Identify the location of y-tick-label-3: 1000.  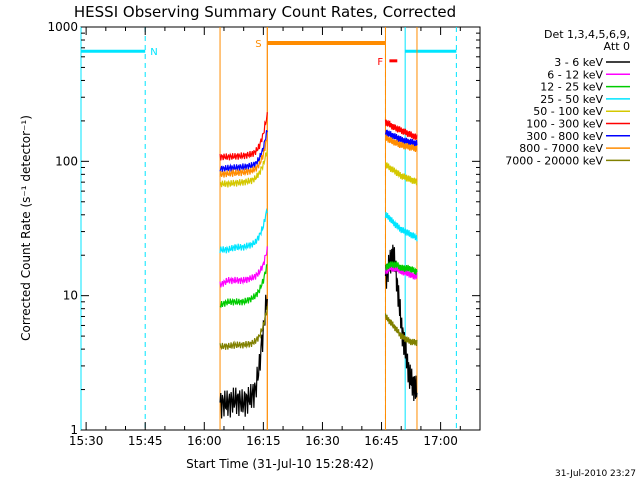
(62, 27).